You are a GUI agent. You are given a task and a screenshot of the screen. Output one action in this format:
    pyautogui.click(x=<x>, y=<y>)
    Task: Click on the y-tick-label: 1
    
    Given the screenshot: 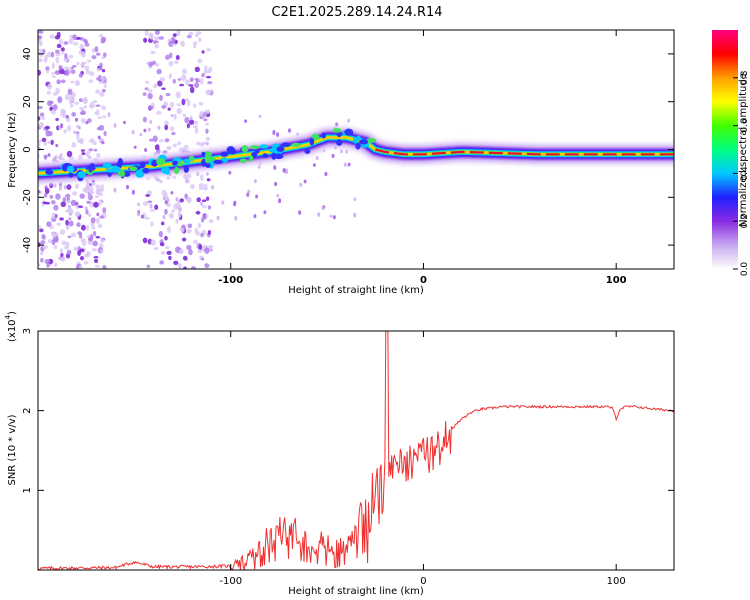 What is the action you would take?
    pyautogui.click(x=27, y=490)
    